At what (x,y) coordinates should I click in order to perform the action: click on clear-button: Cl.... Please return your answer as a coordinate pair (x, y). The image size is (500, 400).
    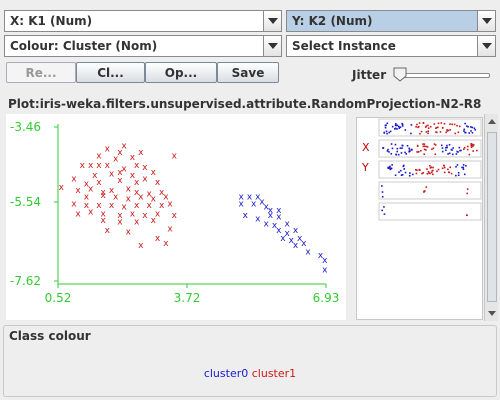
    Looking at the image, I should click on (110, 72).